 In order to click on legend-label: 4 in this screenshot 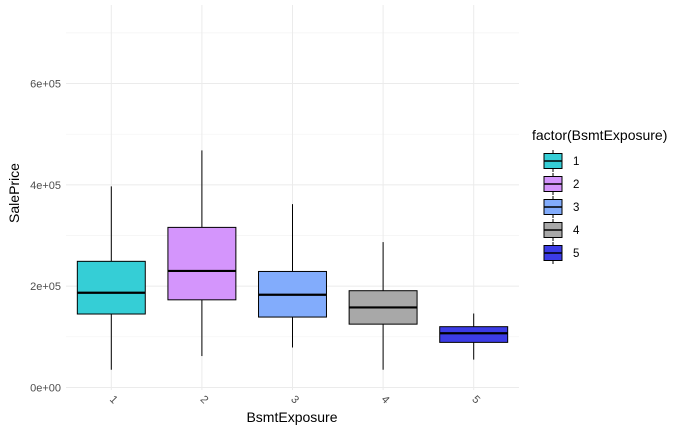, I will do `click(576, 231)`.